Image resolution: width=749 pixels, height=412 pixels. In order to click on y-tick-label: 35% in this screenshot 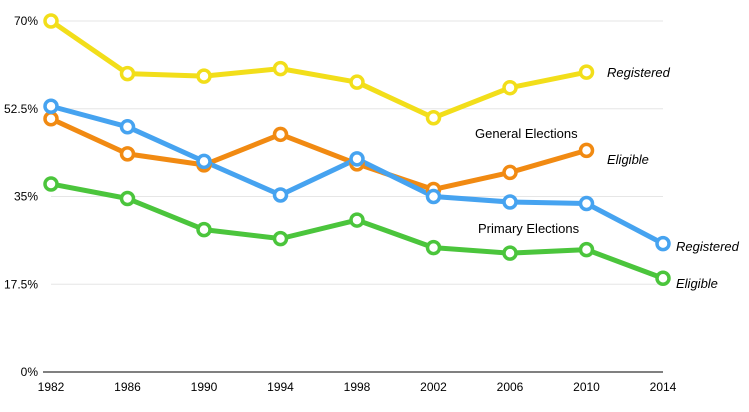, I will do `click(26, 197)`.